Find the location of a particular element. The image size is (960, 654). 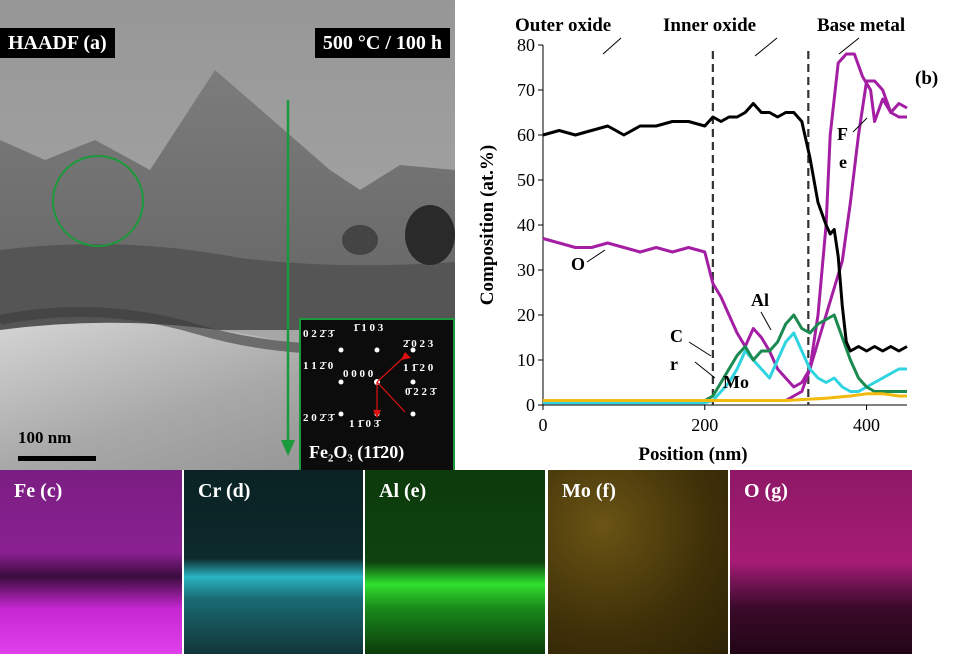

condition-label: 500 °C / 100 h is located at coordinates (382, 43).